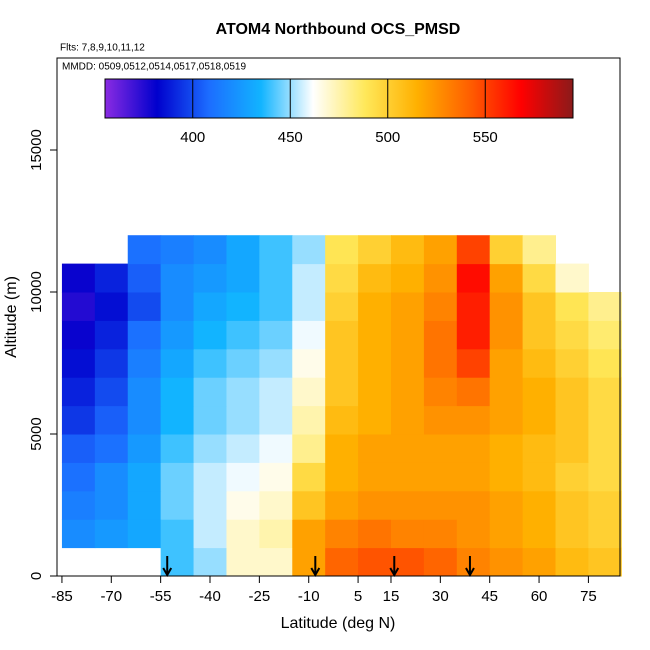 This screenshot has width=650, height=650. Describe the element at coordinates (485, 137) in the screenshot. I see `colorbar-tick-label: 550` at that location.